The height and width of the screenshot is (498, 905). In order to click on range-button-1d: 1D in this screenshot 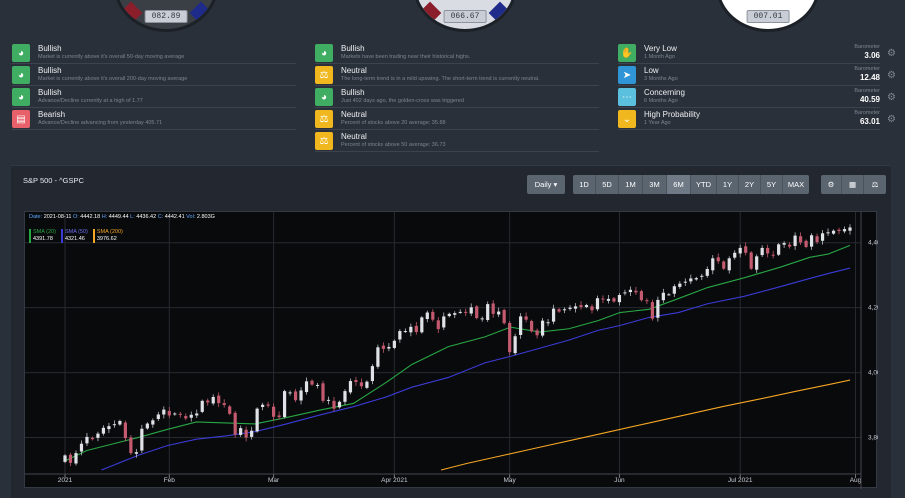, I will do `click(584, 184)`.